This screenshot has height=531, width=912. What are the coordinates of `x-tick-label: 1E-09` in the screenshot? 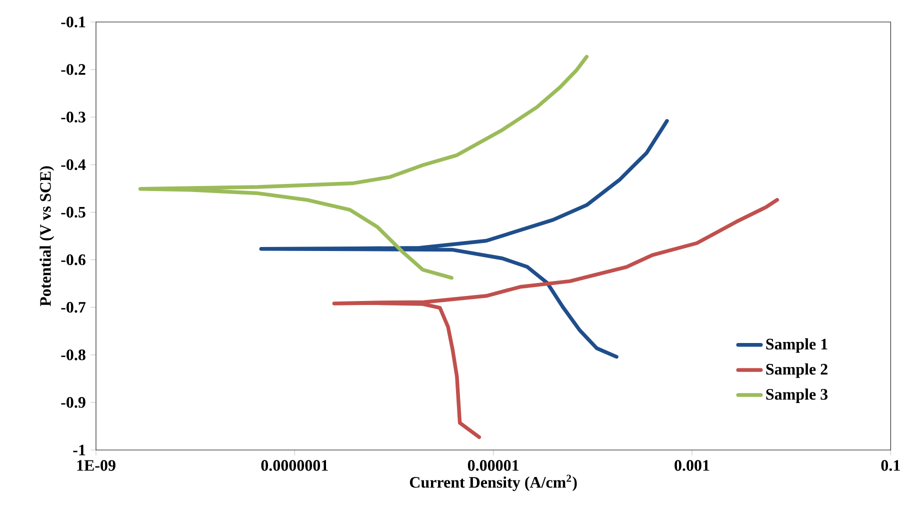 It's located at (96, 465).